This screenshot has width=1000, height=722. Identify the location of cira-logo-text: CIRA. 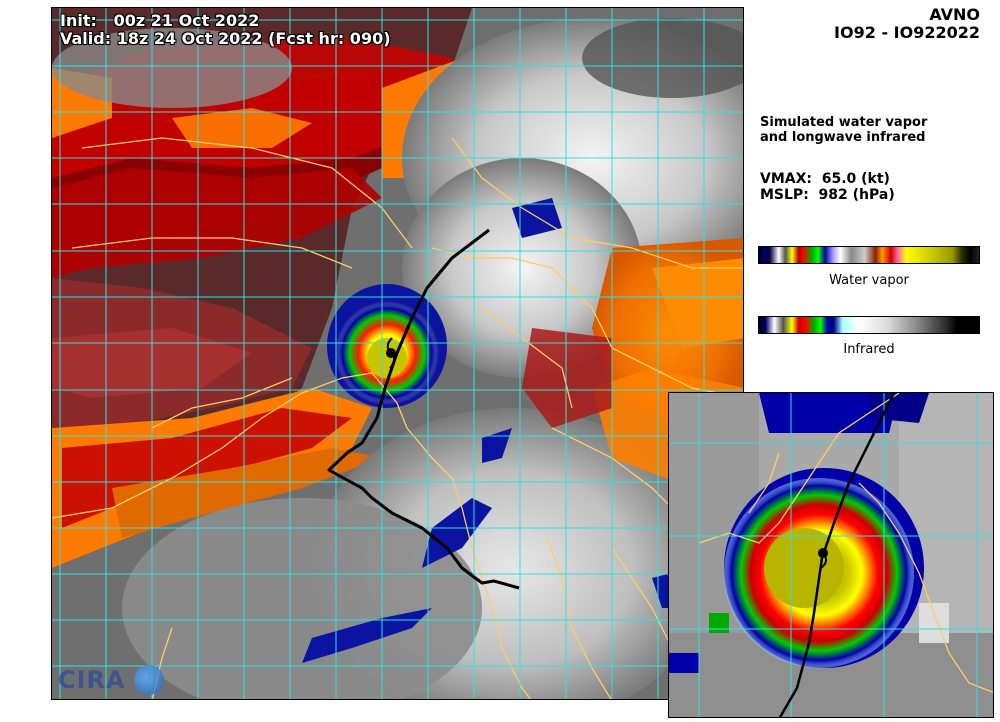
(92, 680).